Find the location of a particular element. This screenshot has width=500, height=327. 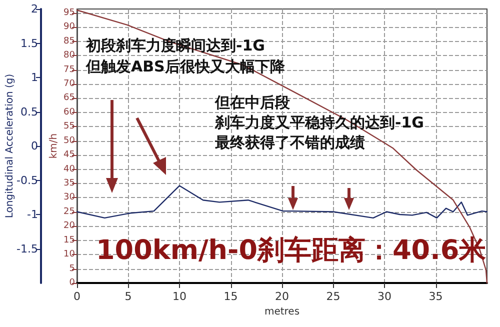

x-tick-label: 5 is located at coordinates (128, 296).